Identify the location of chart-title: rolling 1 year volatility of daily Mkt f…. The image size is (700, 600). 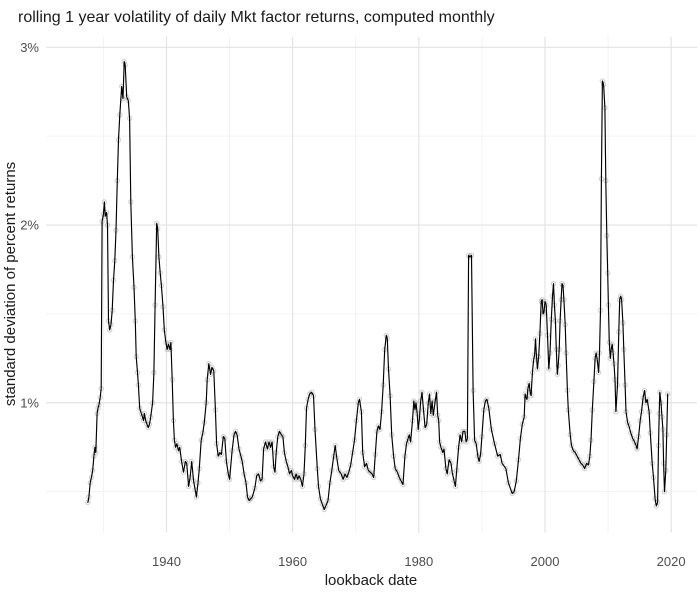
(256, 17).